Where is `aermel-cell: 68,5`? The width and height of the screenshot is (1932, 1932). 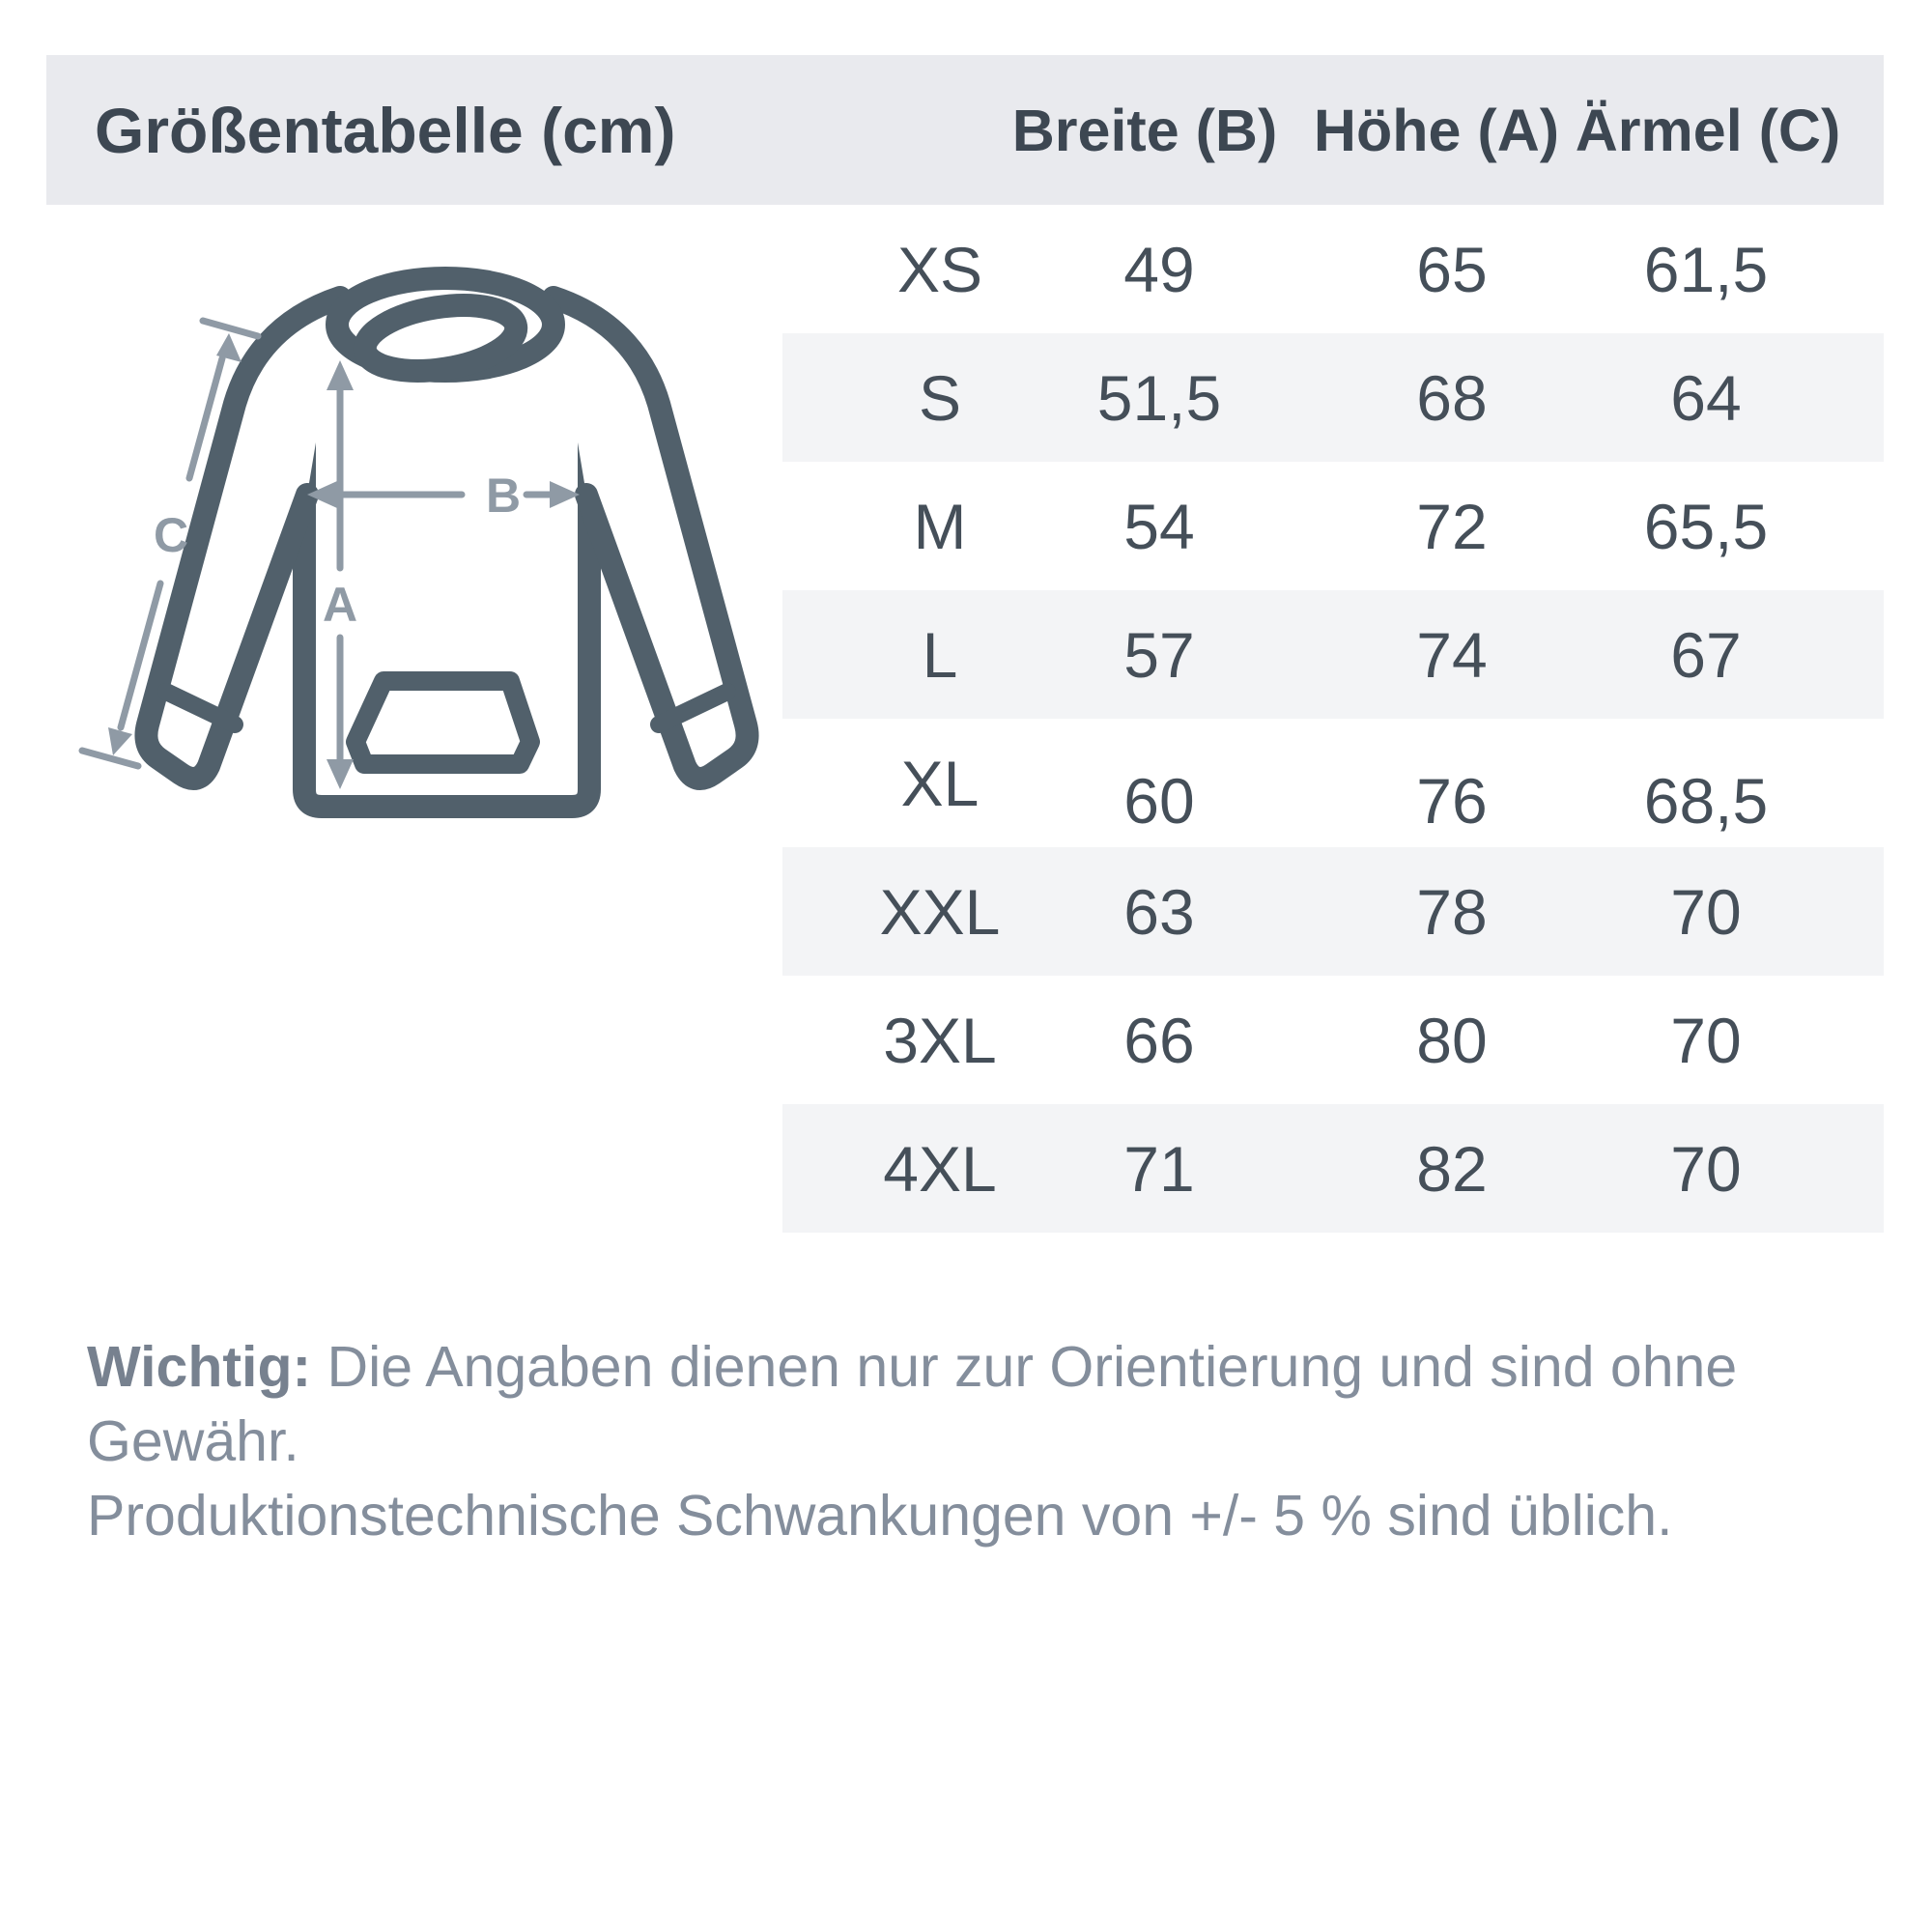 aermel-cell: 68,5 is located at coordinates (1706, 800).